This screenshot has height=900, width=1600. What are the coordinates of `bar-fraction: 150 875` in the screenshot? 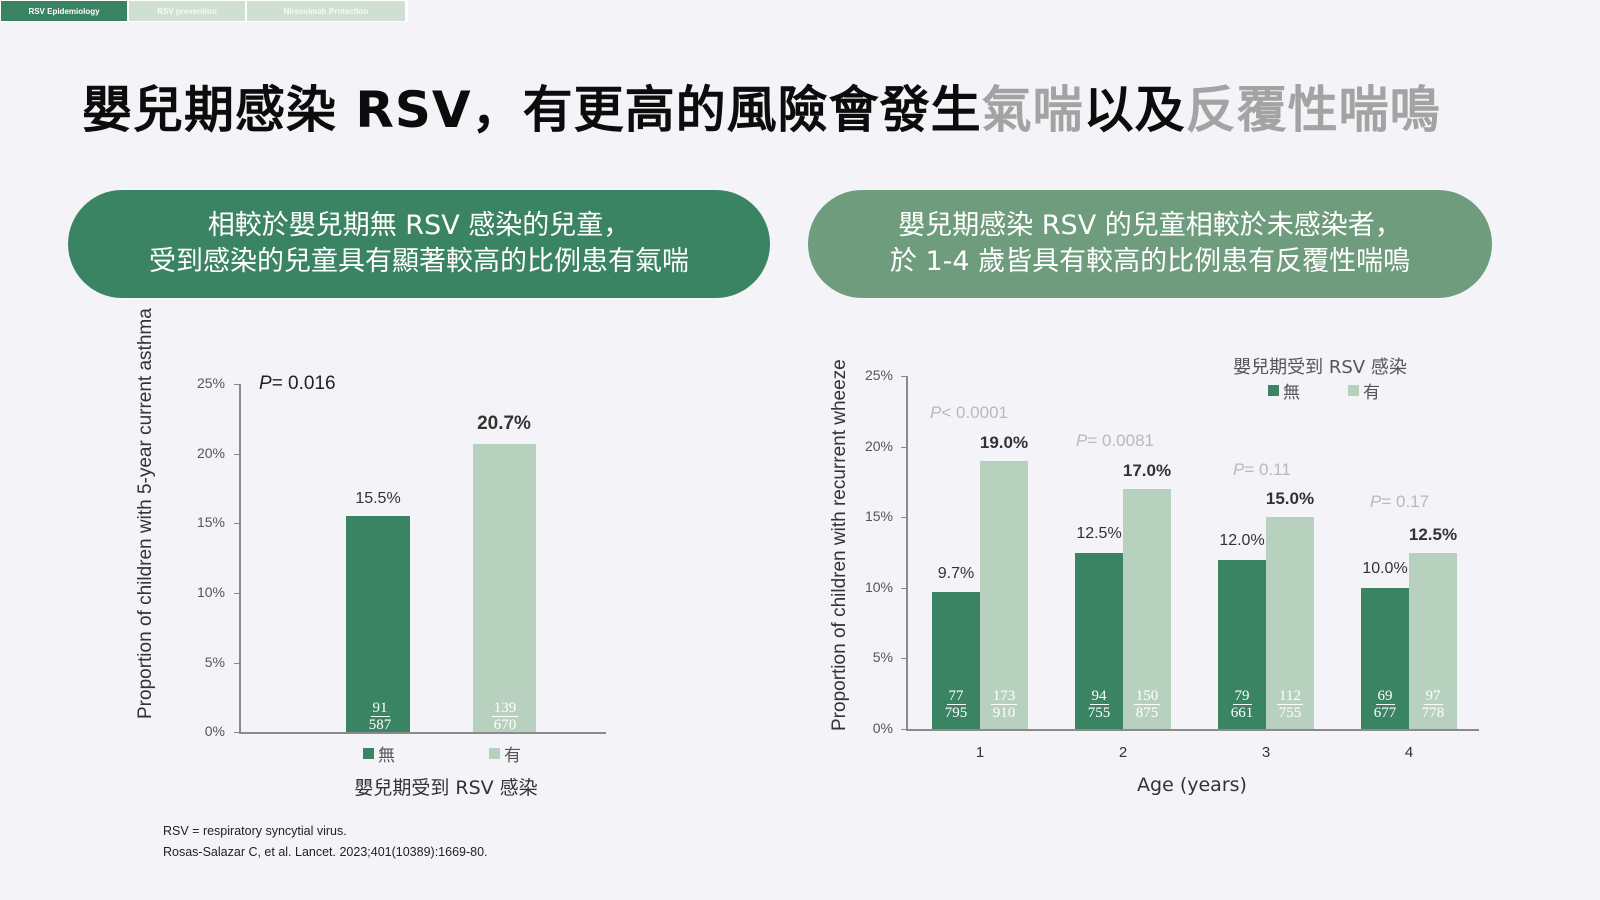 It's located at (1147, 704).